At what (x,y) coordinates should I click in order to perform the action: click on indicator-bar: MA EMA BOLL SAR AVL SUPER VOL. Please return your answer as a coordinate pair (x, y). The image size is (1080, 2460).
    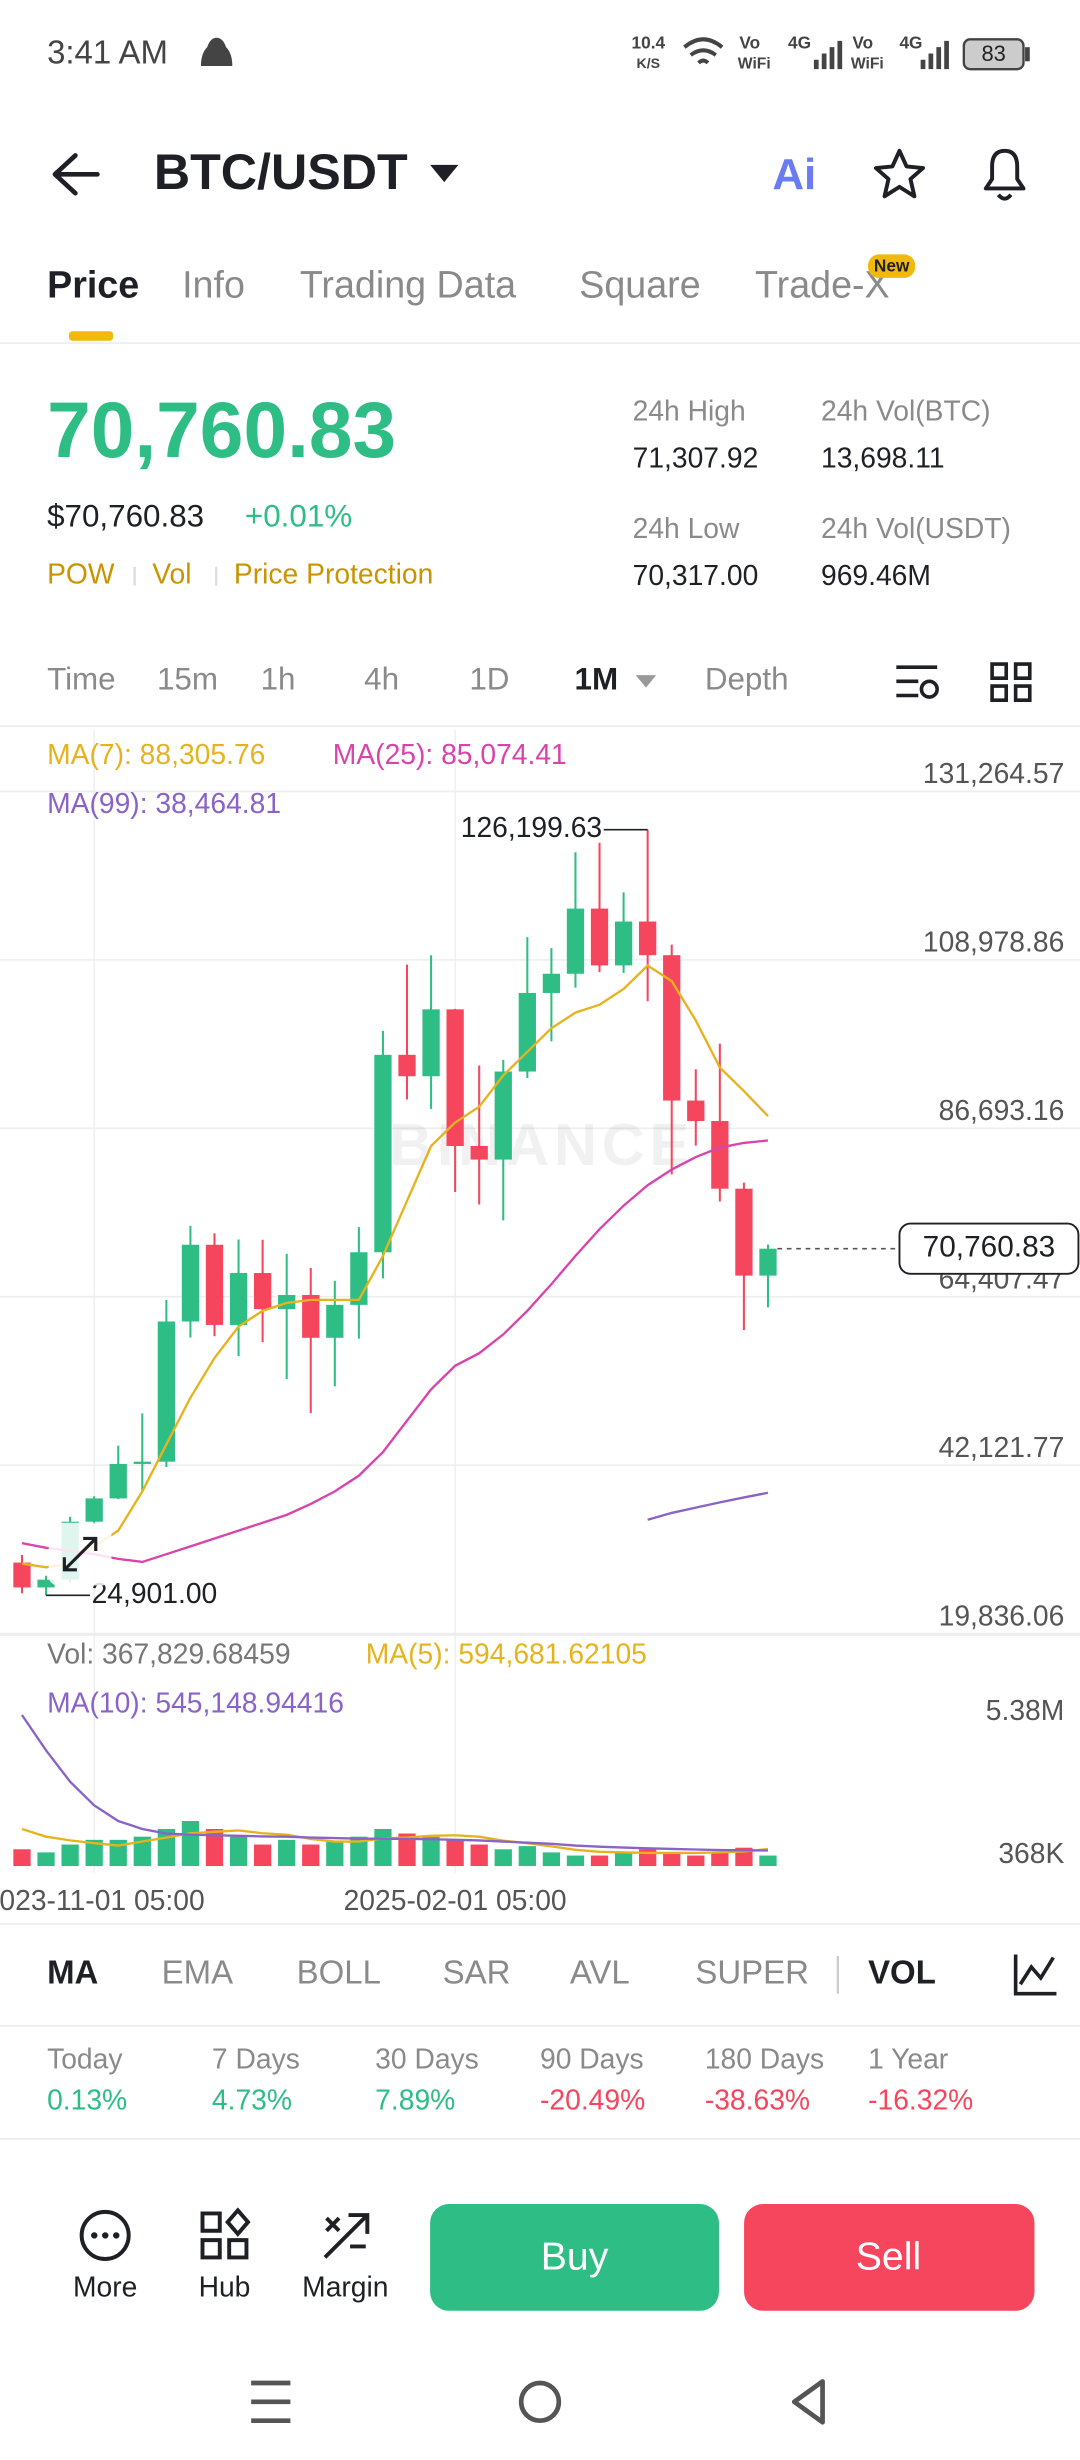
    Looking at the image, I should click on (491, 1972).